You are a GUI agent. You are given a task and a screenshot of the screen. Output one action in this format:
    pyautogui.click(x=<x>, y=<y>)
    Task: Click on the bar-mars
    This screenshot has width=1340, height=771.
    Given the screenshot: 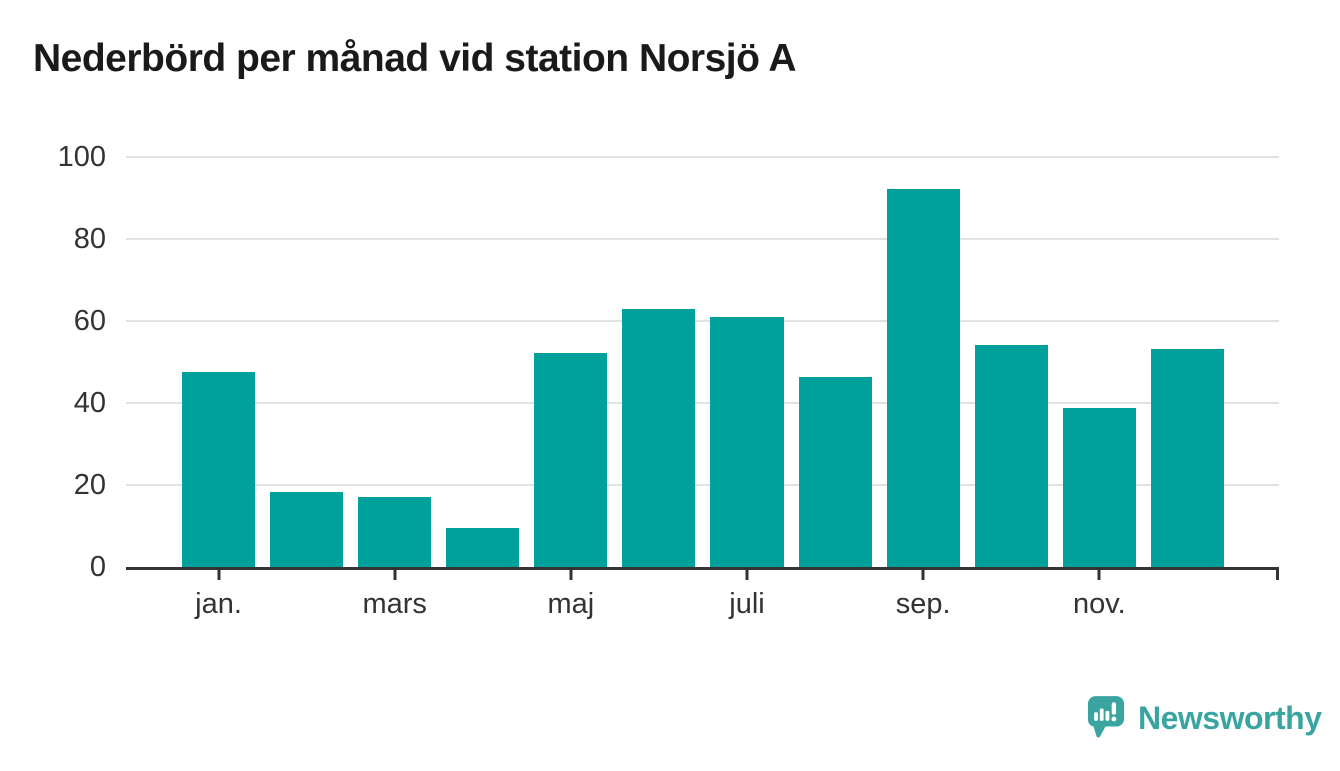 What is the action you would take?
    pyautogui.click(x=395, y=531)
    